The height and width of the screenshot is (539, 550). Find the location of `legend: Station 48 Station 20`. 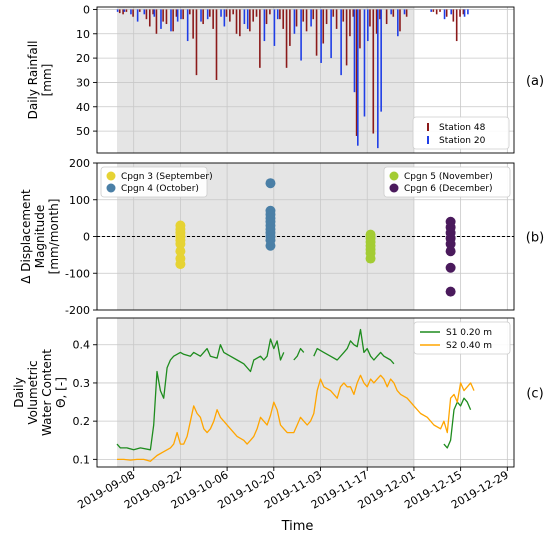

legend: Station 48 Station 20 is located at coordinates (461, 133).